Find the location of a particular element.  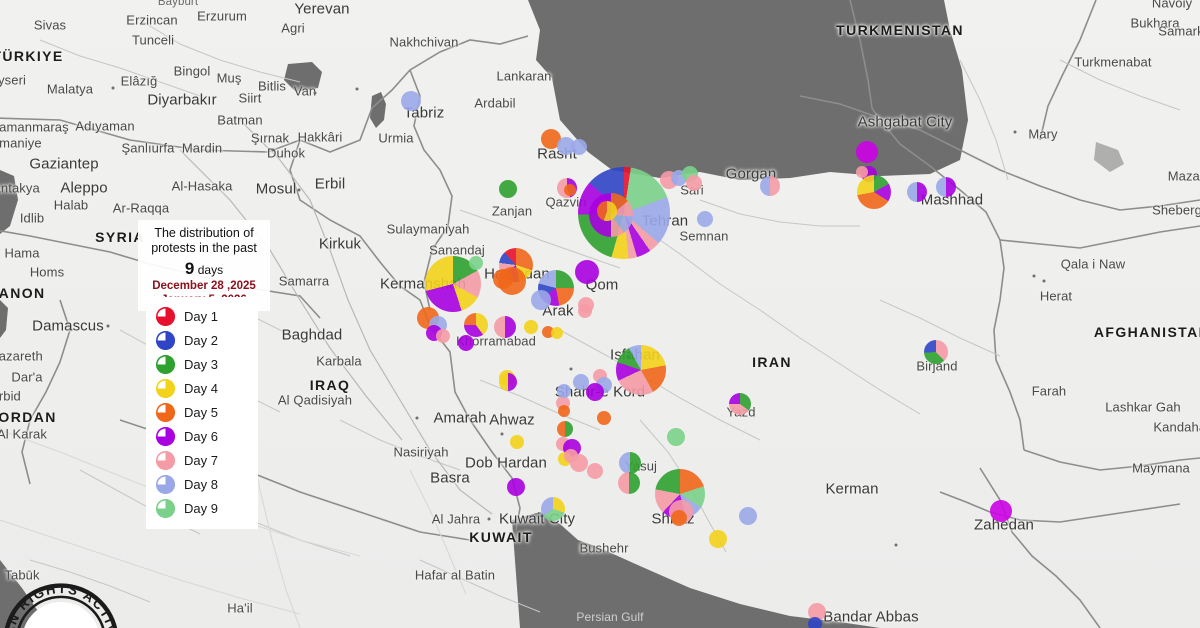

legend-item: Day 7 is located at coordinates (207, 460).